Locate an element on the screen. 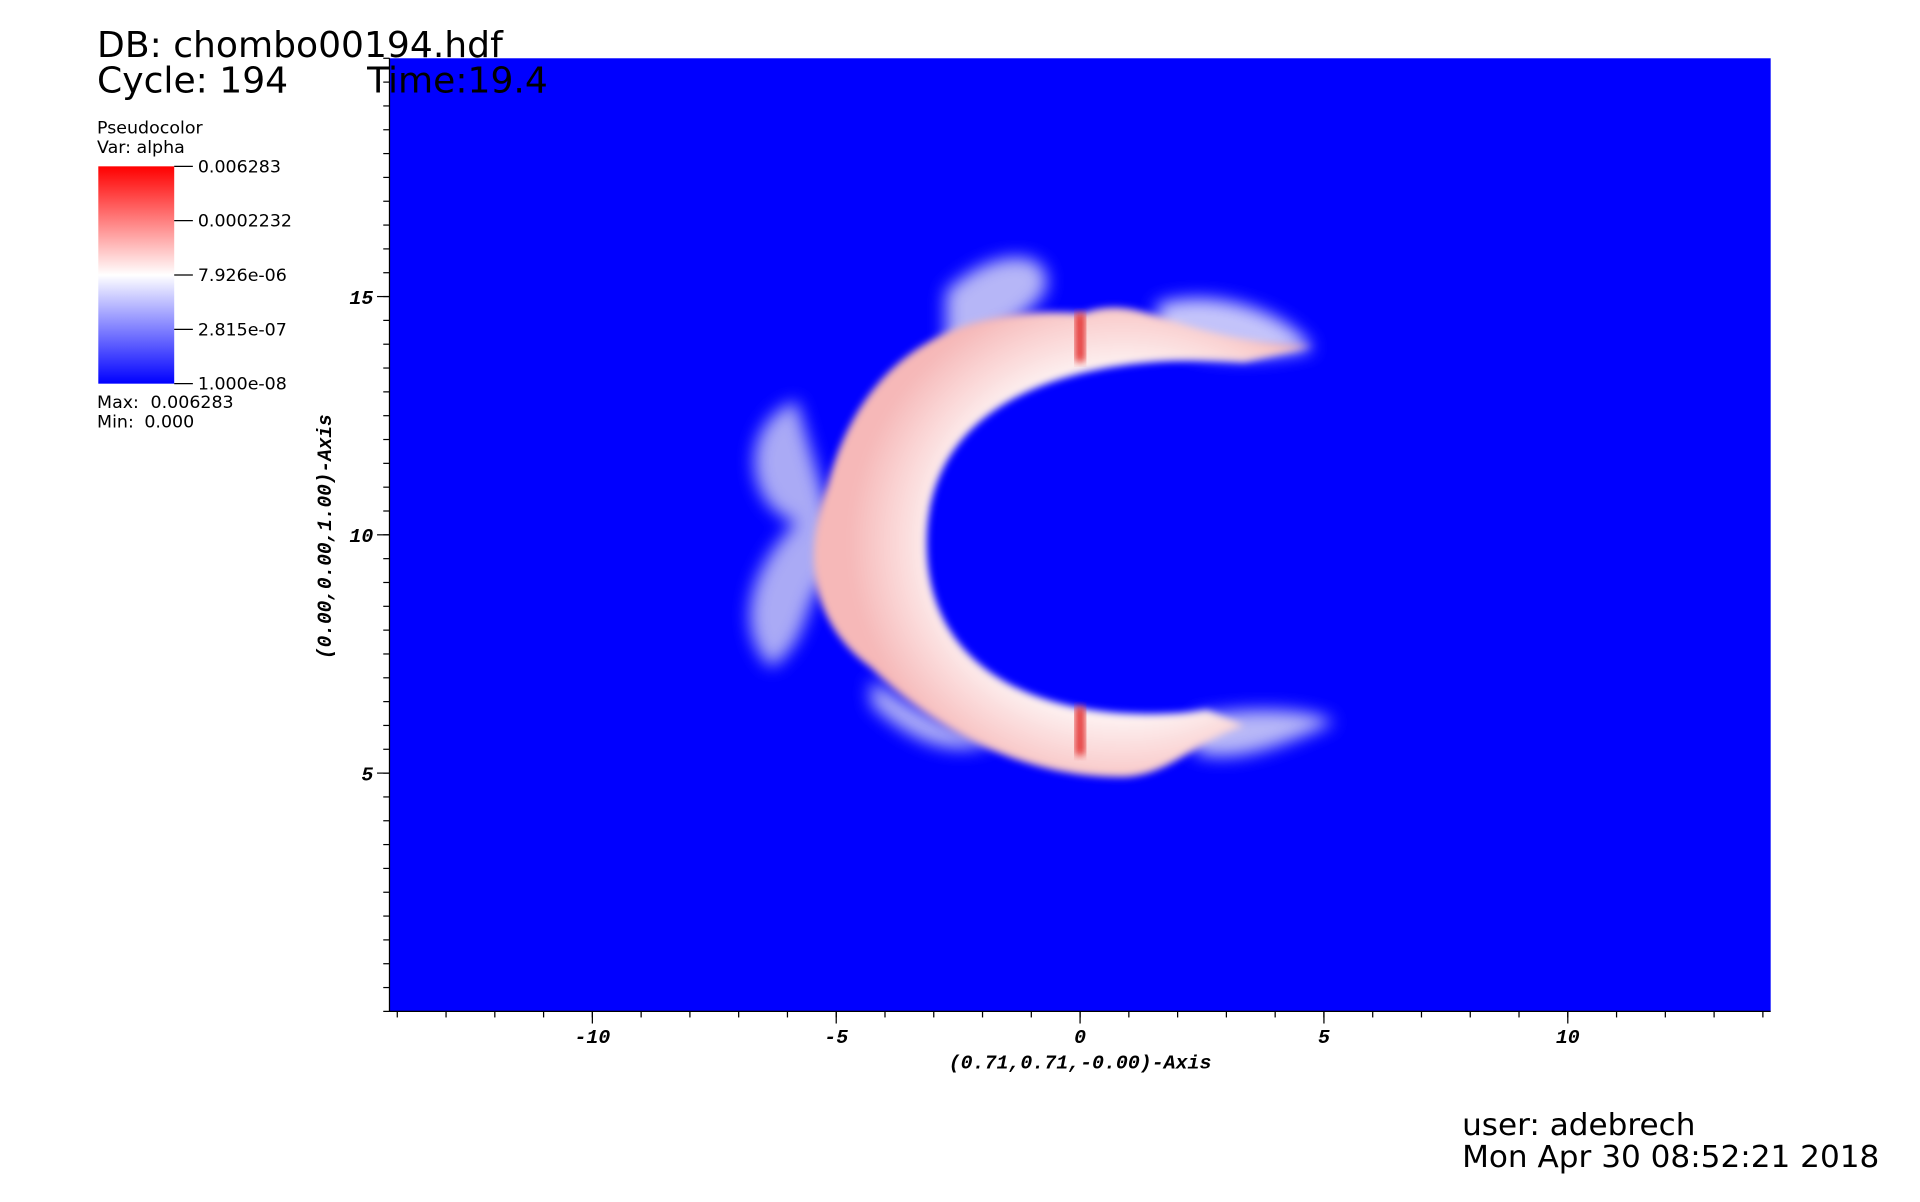 The image size is (1920, 1202). db-name: DB: chombo00194.hdf is located at coordinates (300, 45).